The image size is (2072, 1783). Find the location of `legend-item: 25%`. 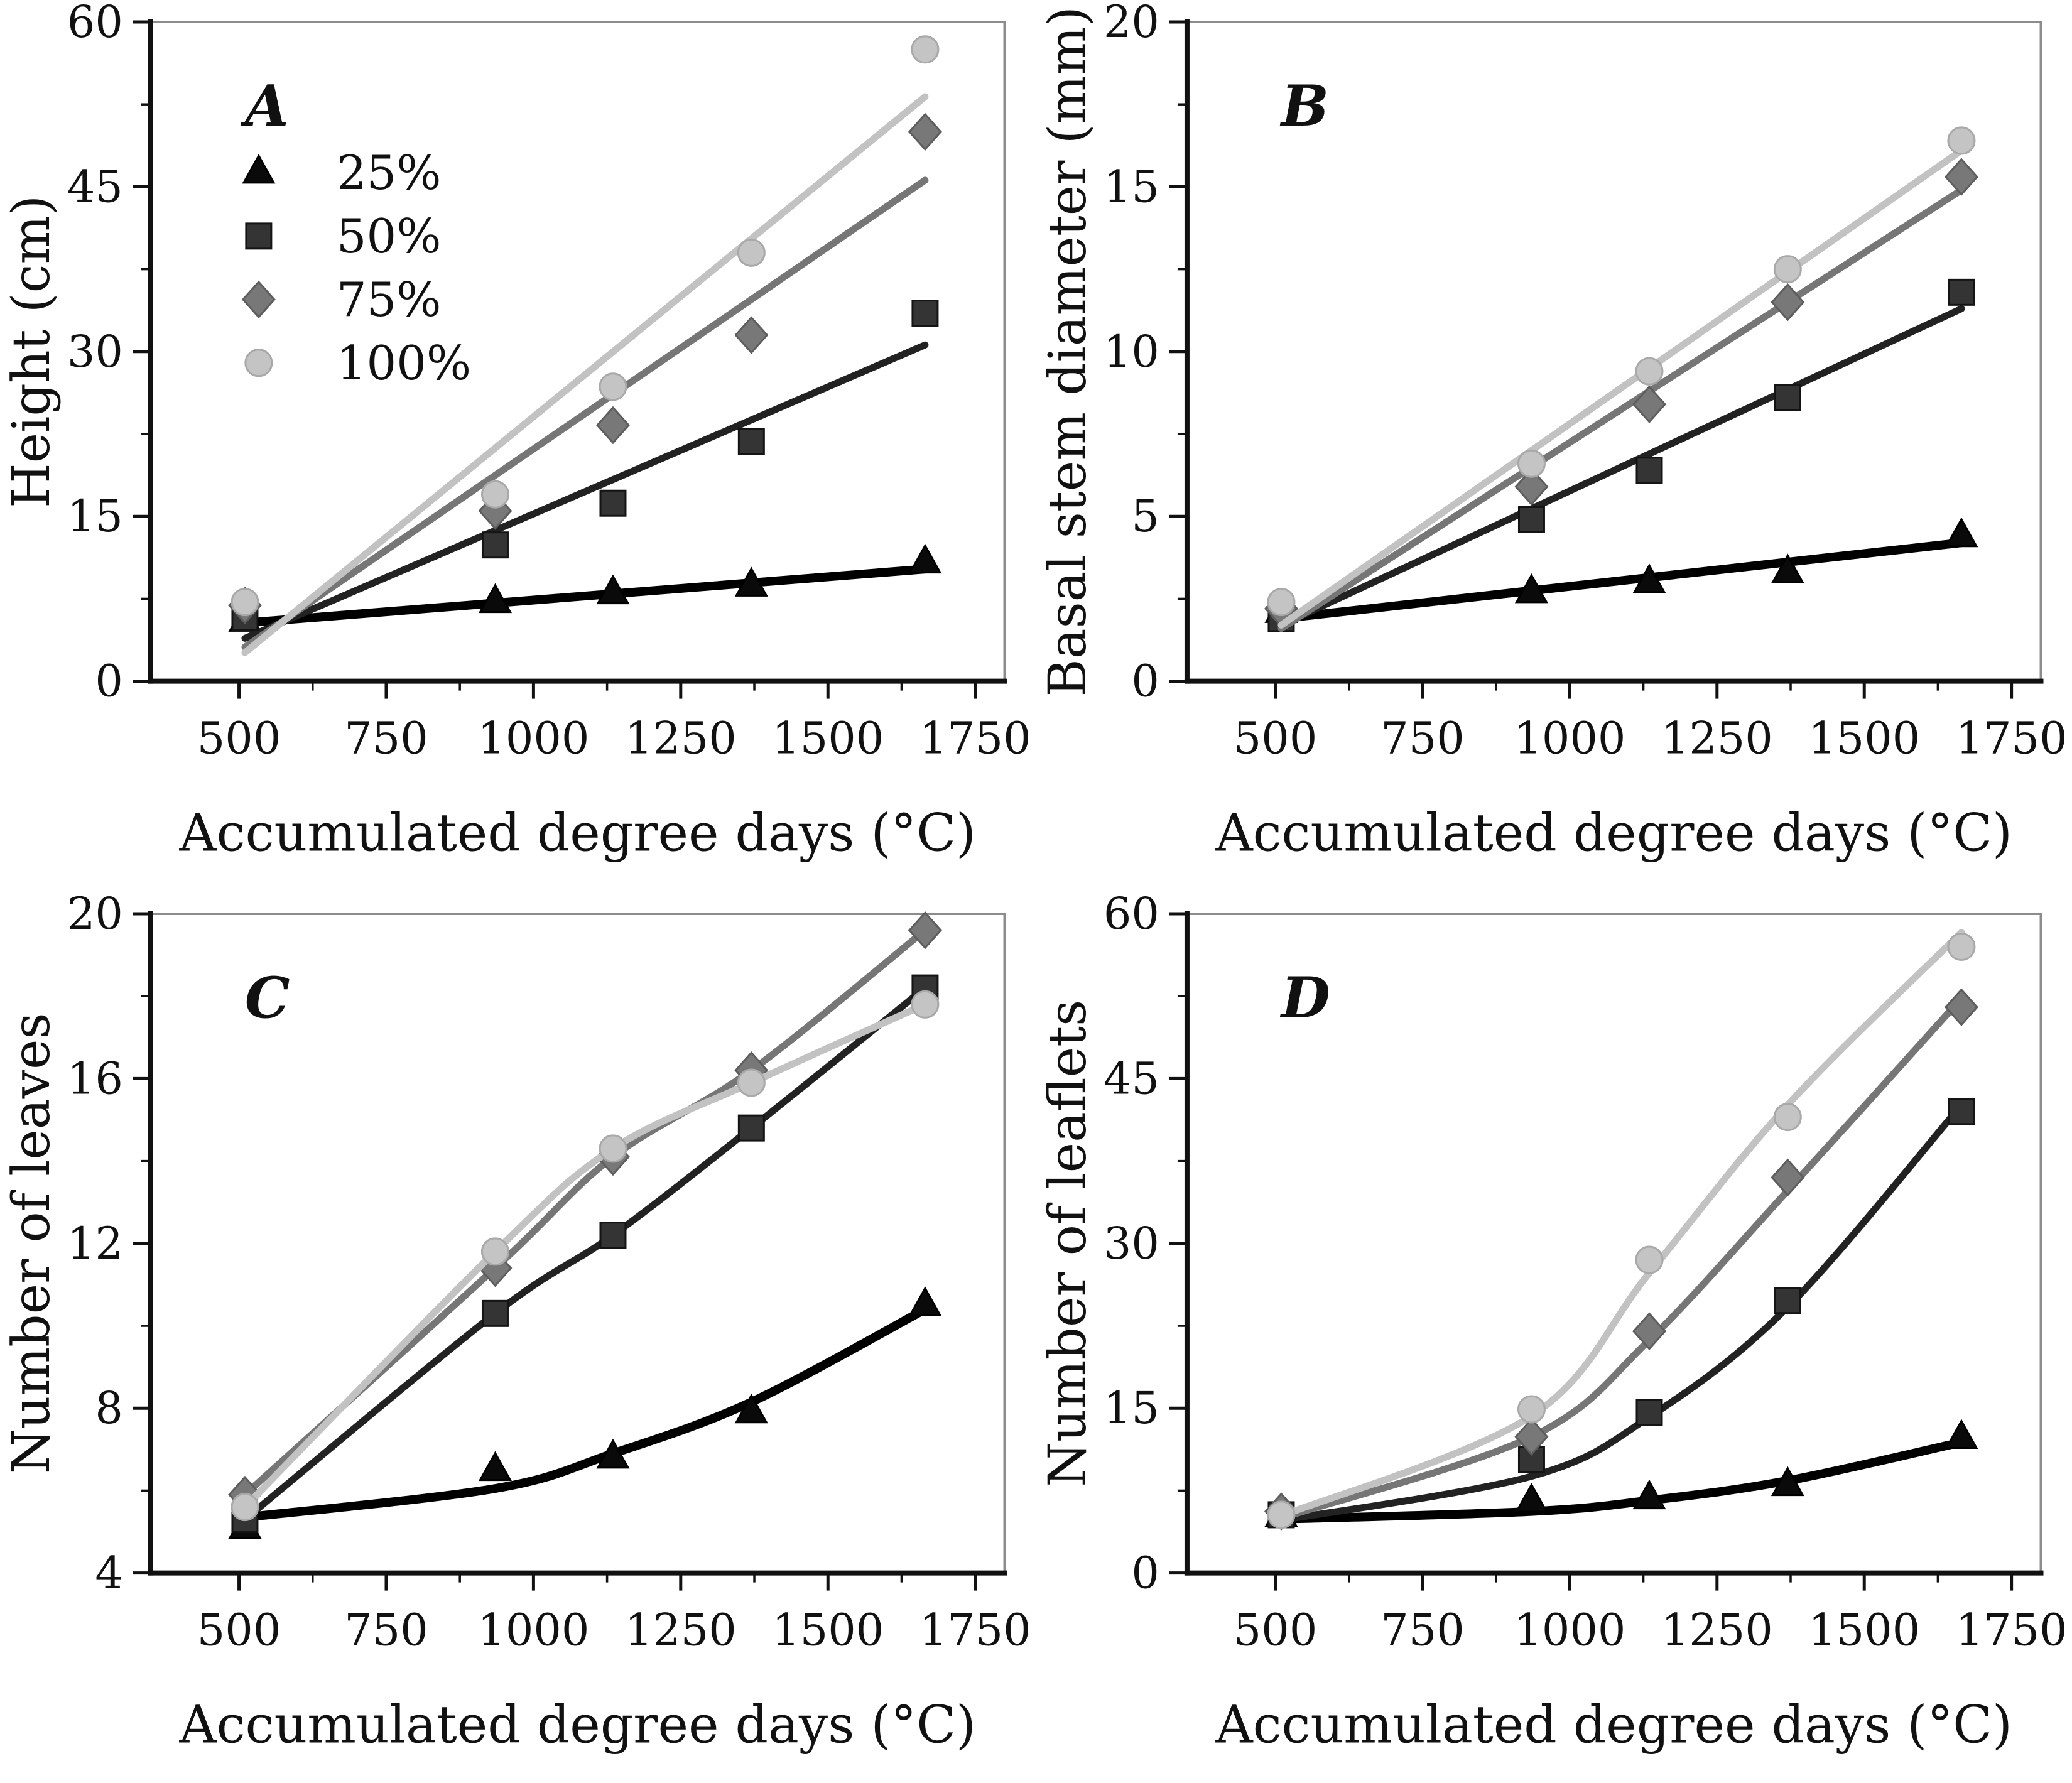

legend-item: 25% is located at coordinates (342, 172).